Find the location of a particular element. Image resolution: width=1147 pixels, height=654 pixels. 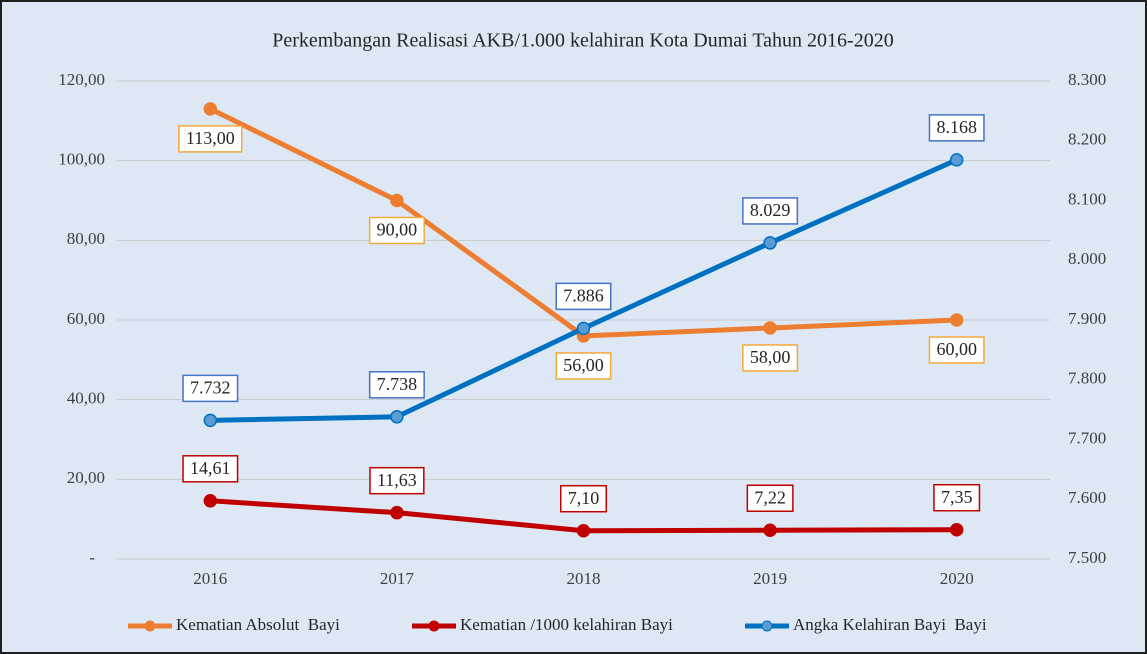

data-label: 7.886 is located at coordinates (583, 295).